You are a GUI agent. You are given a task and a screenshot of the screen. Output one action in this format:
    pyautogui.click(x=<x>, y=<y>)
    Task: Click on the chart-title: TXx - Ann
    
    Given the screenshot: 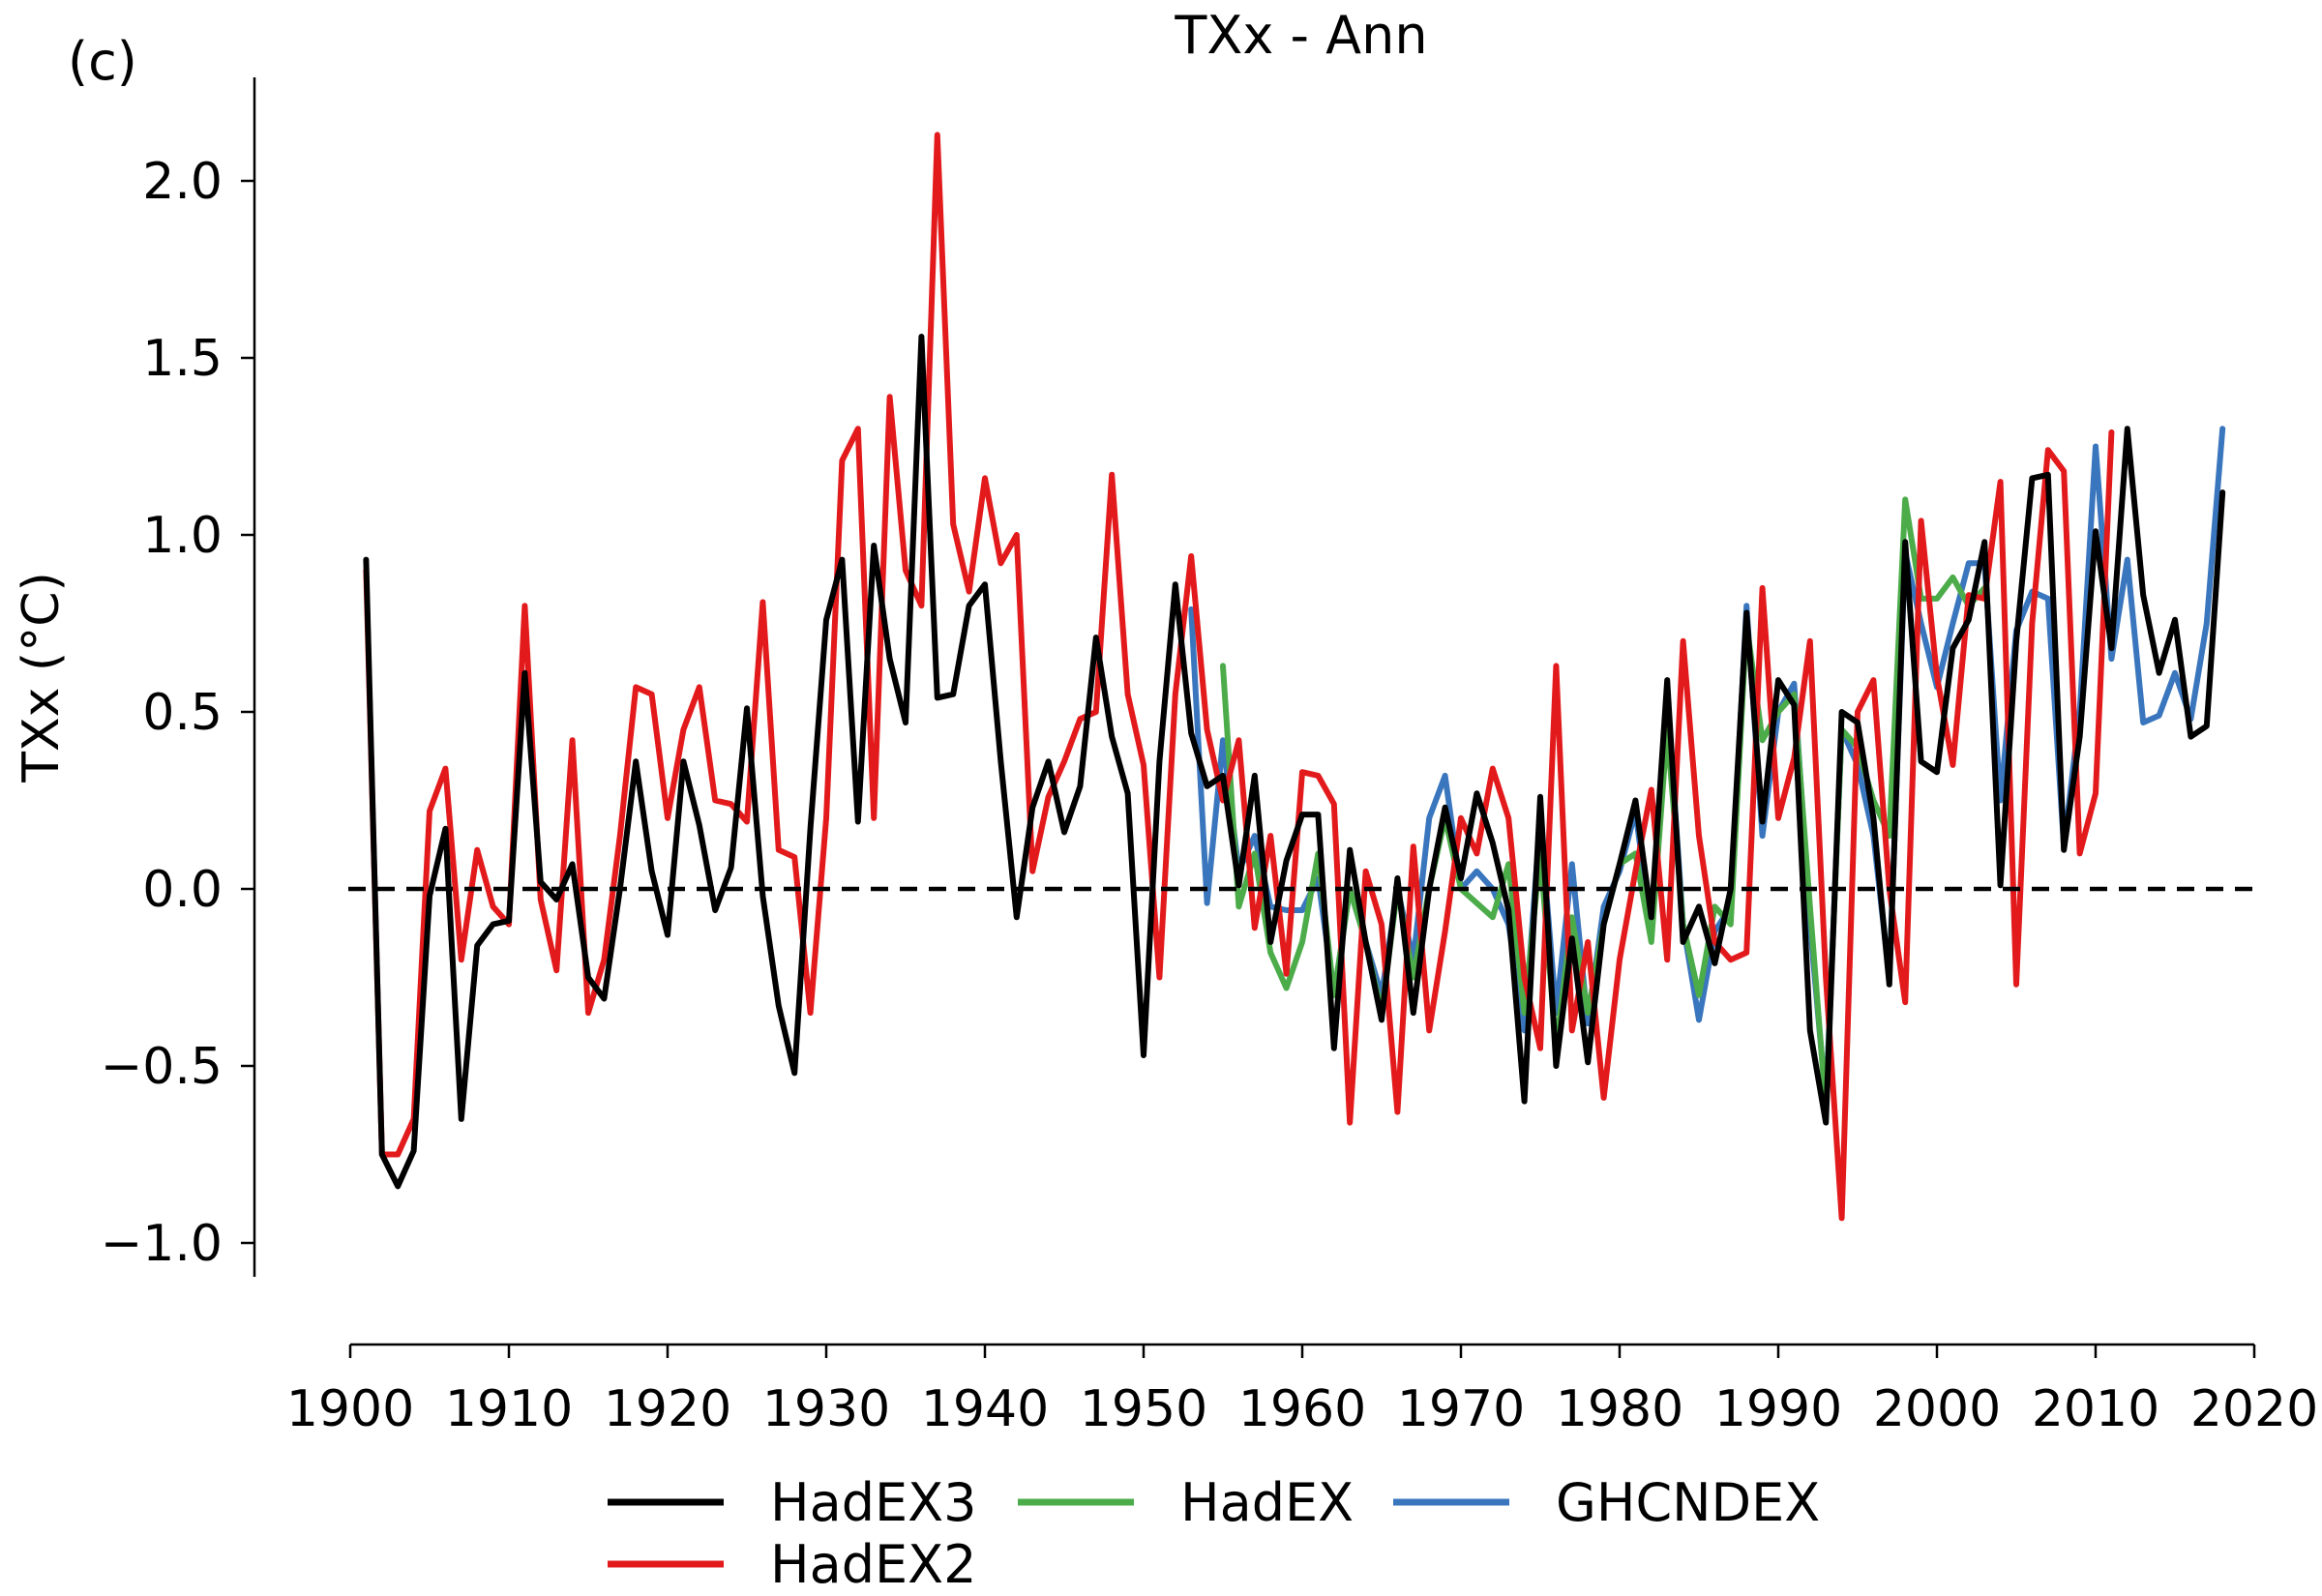 What is the action you would take?
    pyautogui.click(x=1300, y=35)
    